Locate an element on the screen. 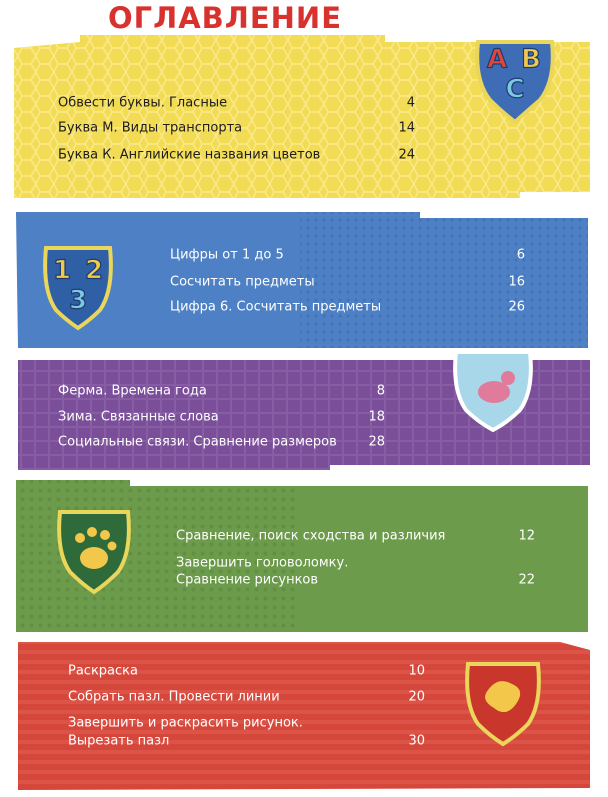  entry-page: 16 is located at coordinates (516, 282).